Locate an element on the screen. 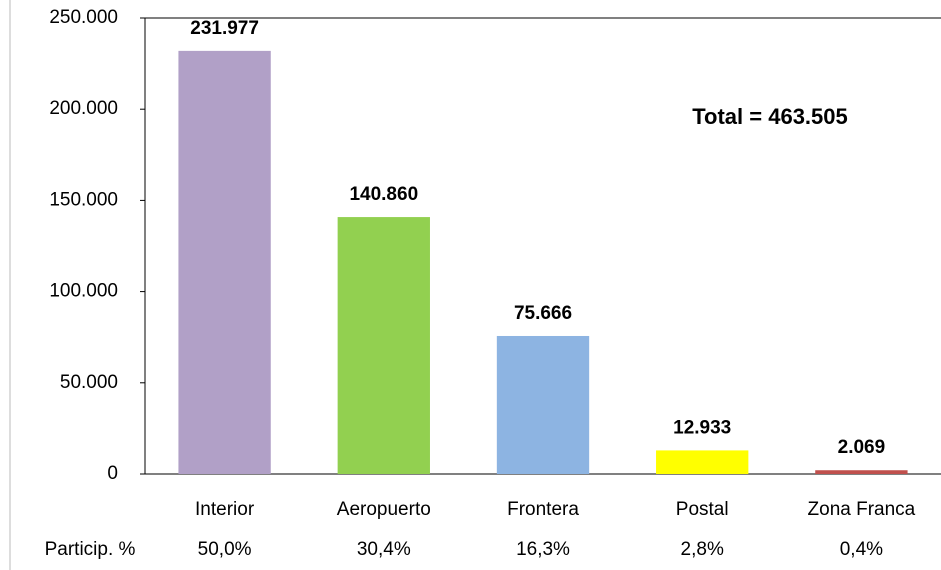  x-tick-label: Postal is located at coordinates (702, 509).